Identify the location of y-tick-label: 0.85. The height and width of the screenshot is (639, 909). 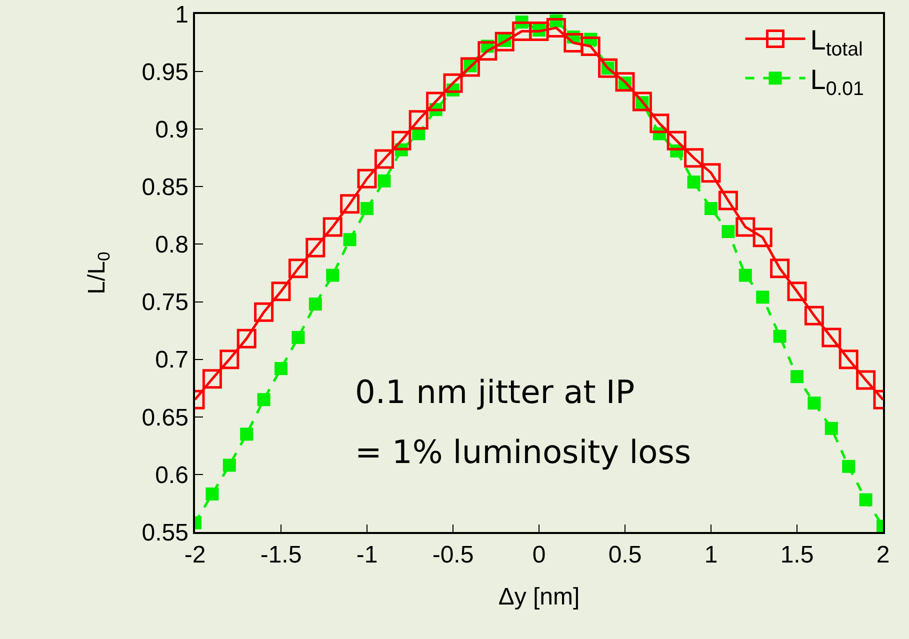
(165, 188).